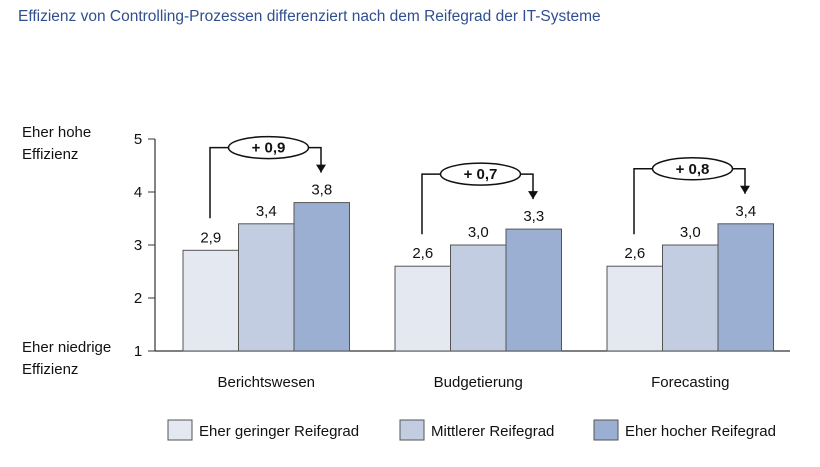 Image resolution: width=820 pixels, height=467 pixels. Describe the element at coordinates (210, 237) in the screenshot. I see `data-label: 2,9` at that location.